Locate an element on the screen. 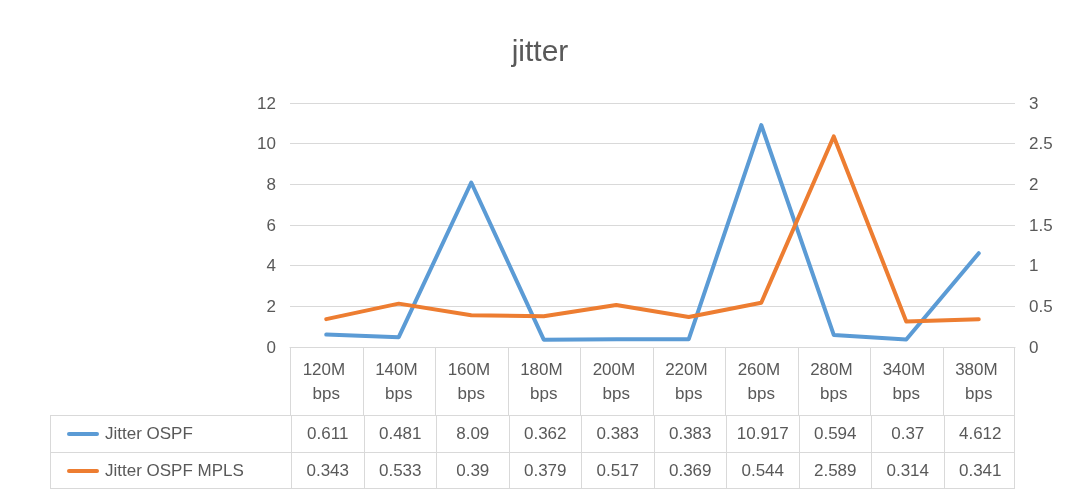 The width and height of the screenshot is (1080, 497). y-tick-label: 2 is located at coordinates (271, 306).